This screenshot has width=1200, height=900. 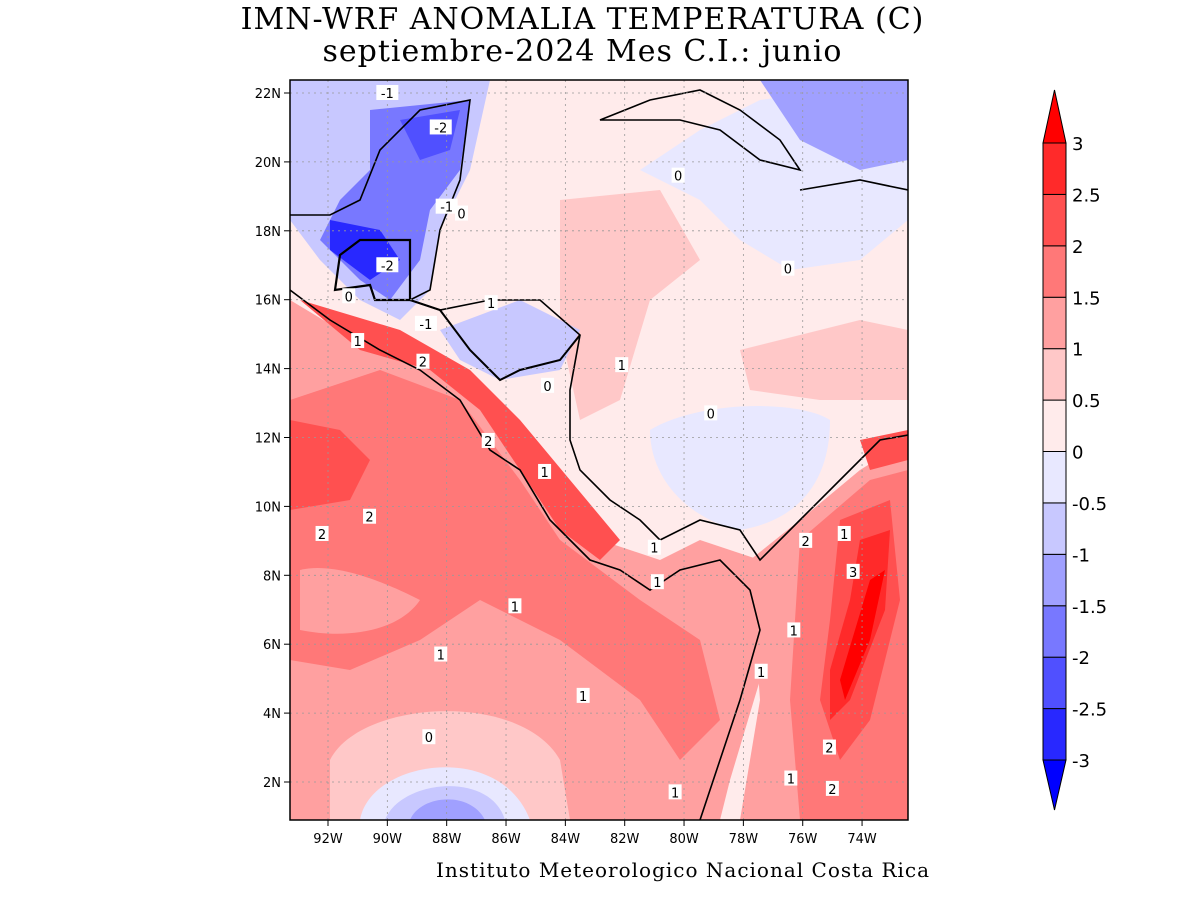 I want to click on lat-tick-label: 10N, so click(x=268, y=507).